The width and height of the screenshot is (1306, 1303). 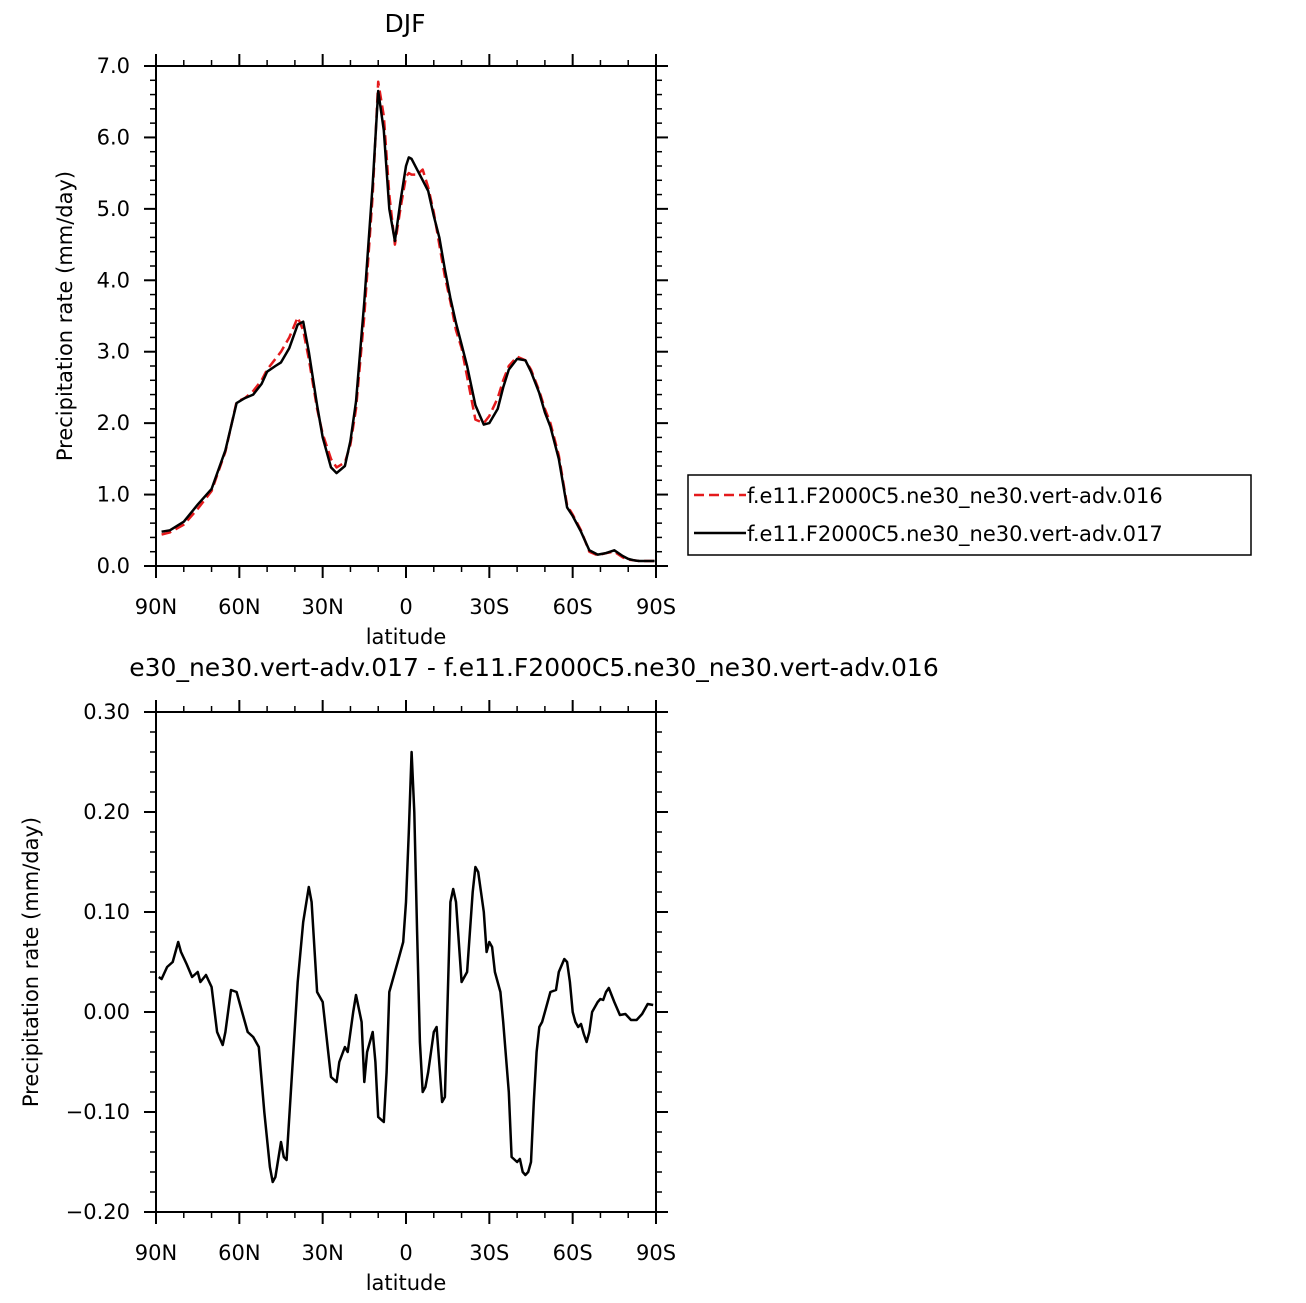 I want to click on y-tick-label: 5.0, so click(x=113, y=209).